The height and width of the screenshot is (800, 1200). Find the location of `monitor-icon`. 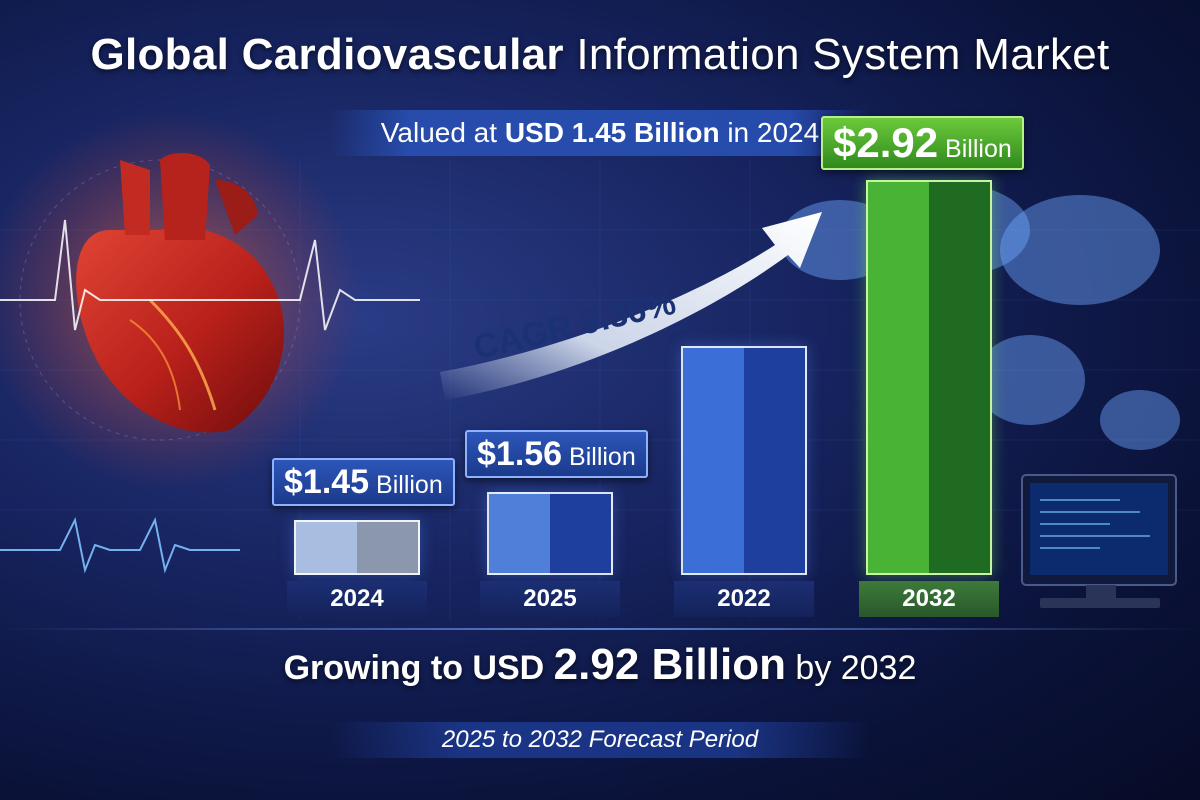

monitor-icon is located at coordinates (1099, 541).